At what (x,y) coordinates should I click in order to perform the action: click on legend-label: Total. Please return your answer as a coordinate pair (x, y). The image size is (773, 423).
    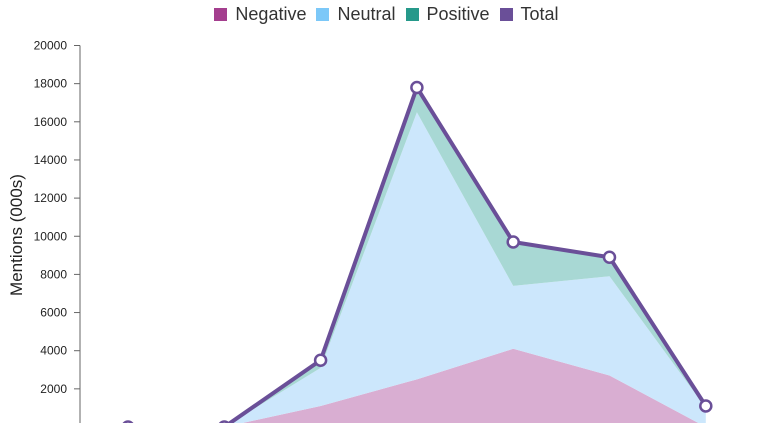
    Looking at the image, I should click on (539, 13).